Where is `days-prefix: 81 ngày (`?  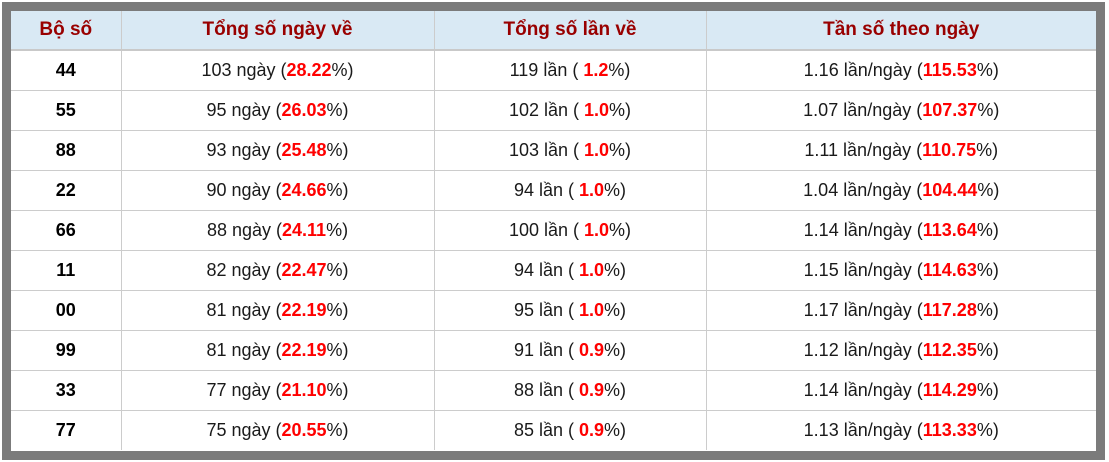
days-prefix: 81 ngày ( is located at coordinates (244, 350).